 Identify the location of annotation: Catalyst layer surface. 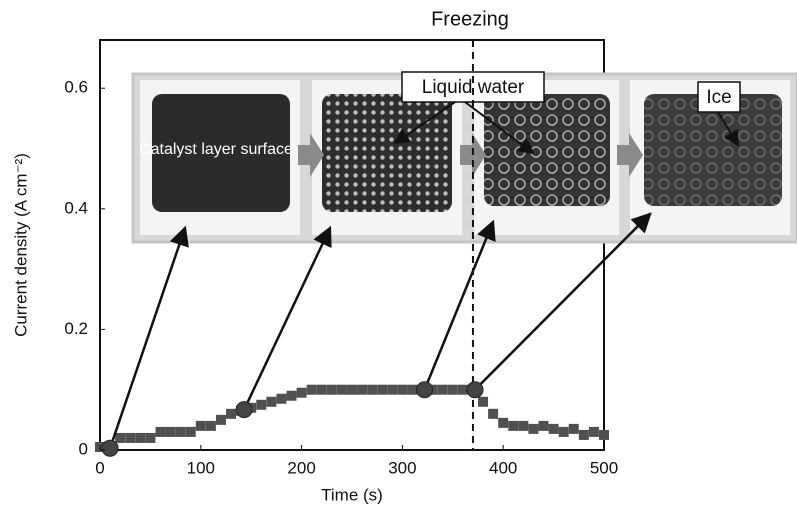
(216, 149).